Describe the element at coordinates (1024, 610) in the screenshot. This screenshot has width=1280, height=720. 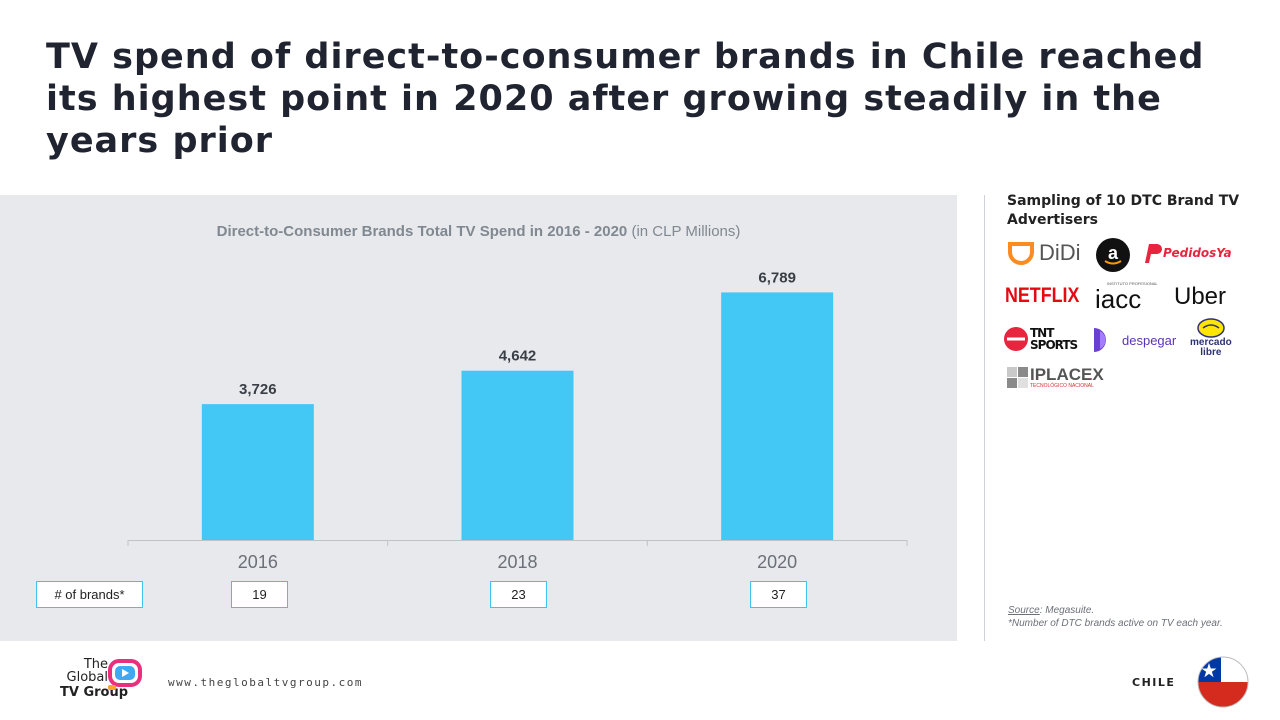
I see `source-label: Source` at that location.